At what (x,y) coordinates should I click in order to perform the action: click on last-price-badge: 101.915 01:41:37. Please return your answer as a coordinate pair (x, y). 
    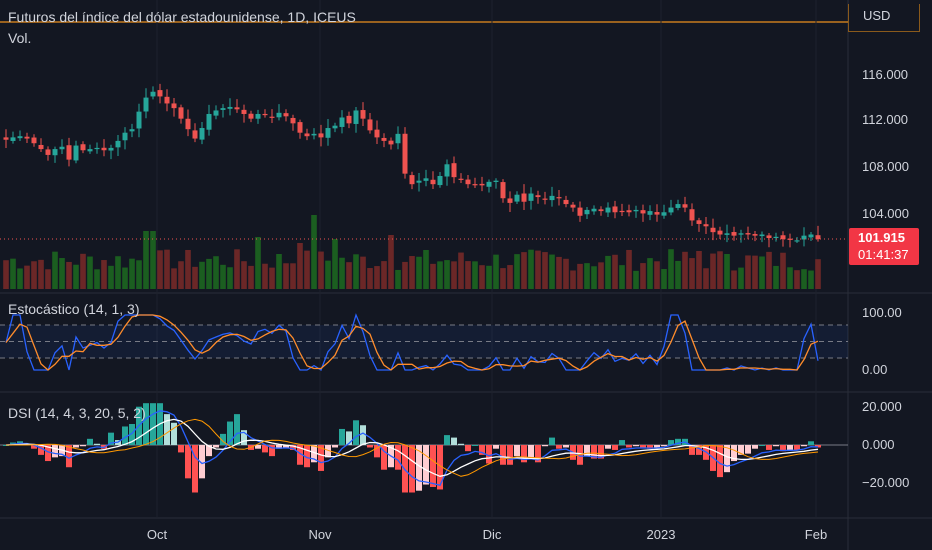
    Looking at the image, I should click on (884, 246).